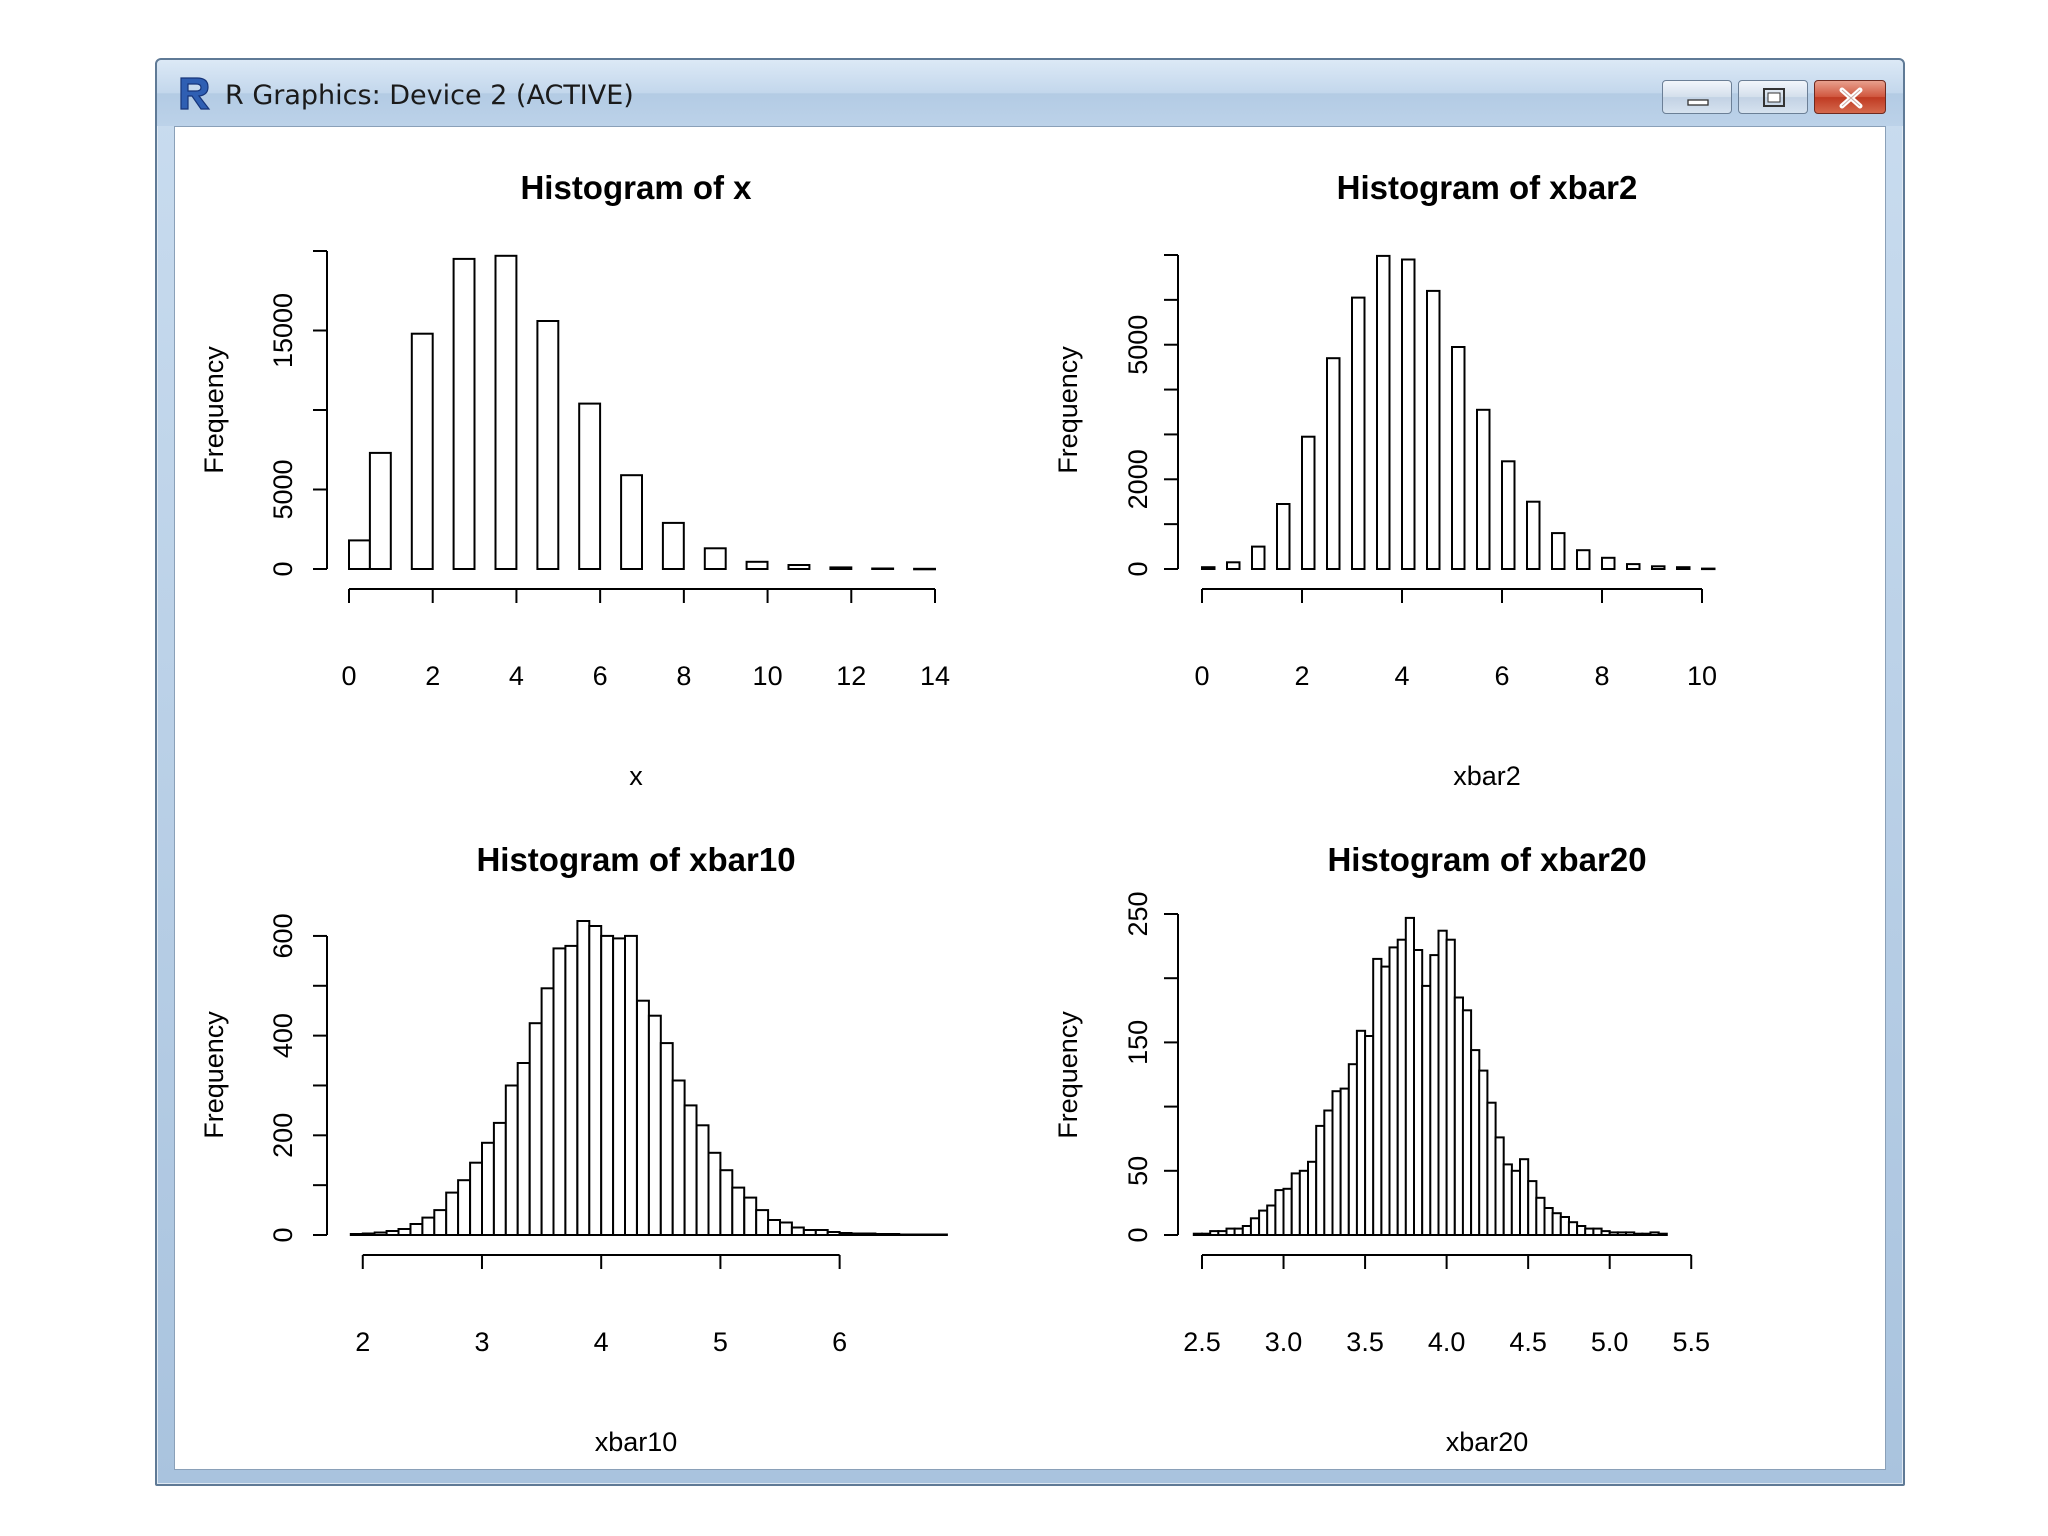 The height and width of the screenshot is (1536, 2048). I want to click on y-tick-label: 0, so click(1138, 568).